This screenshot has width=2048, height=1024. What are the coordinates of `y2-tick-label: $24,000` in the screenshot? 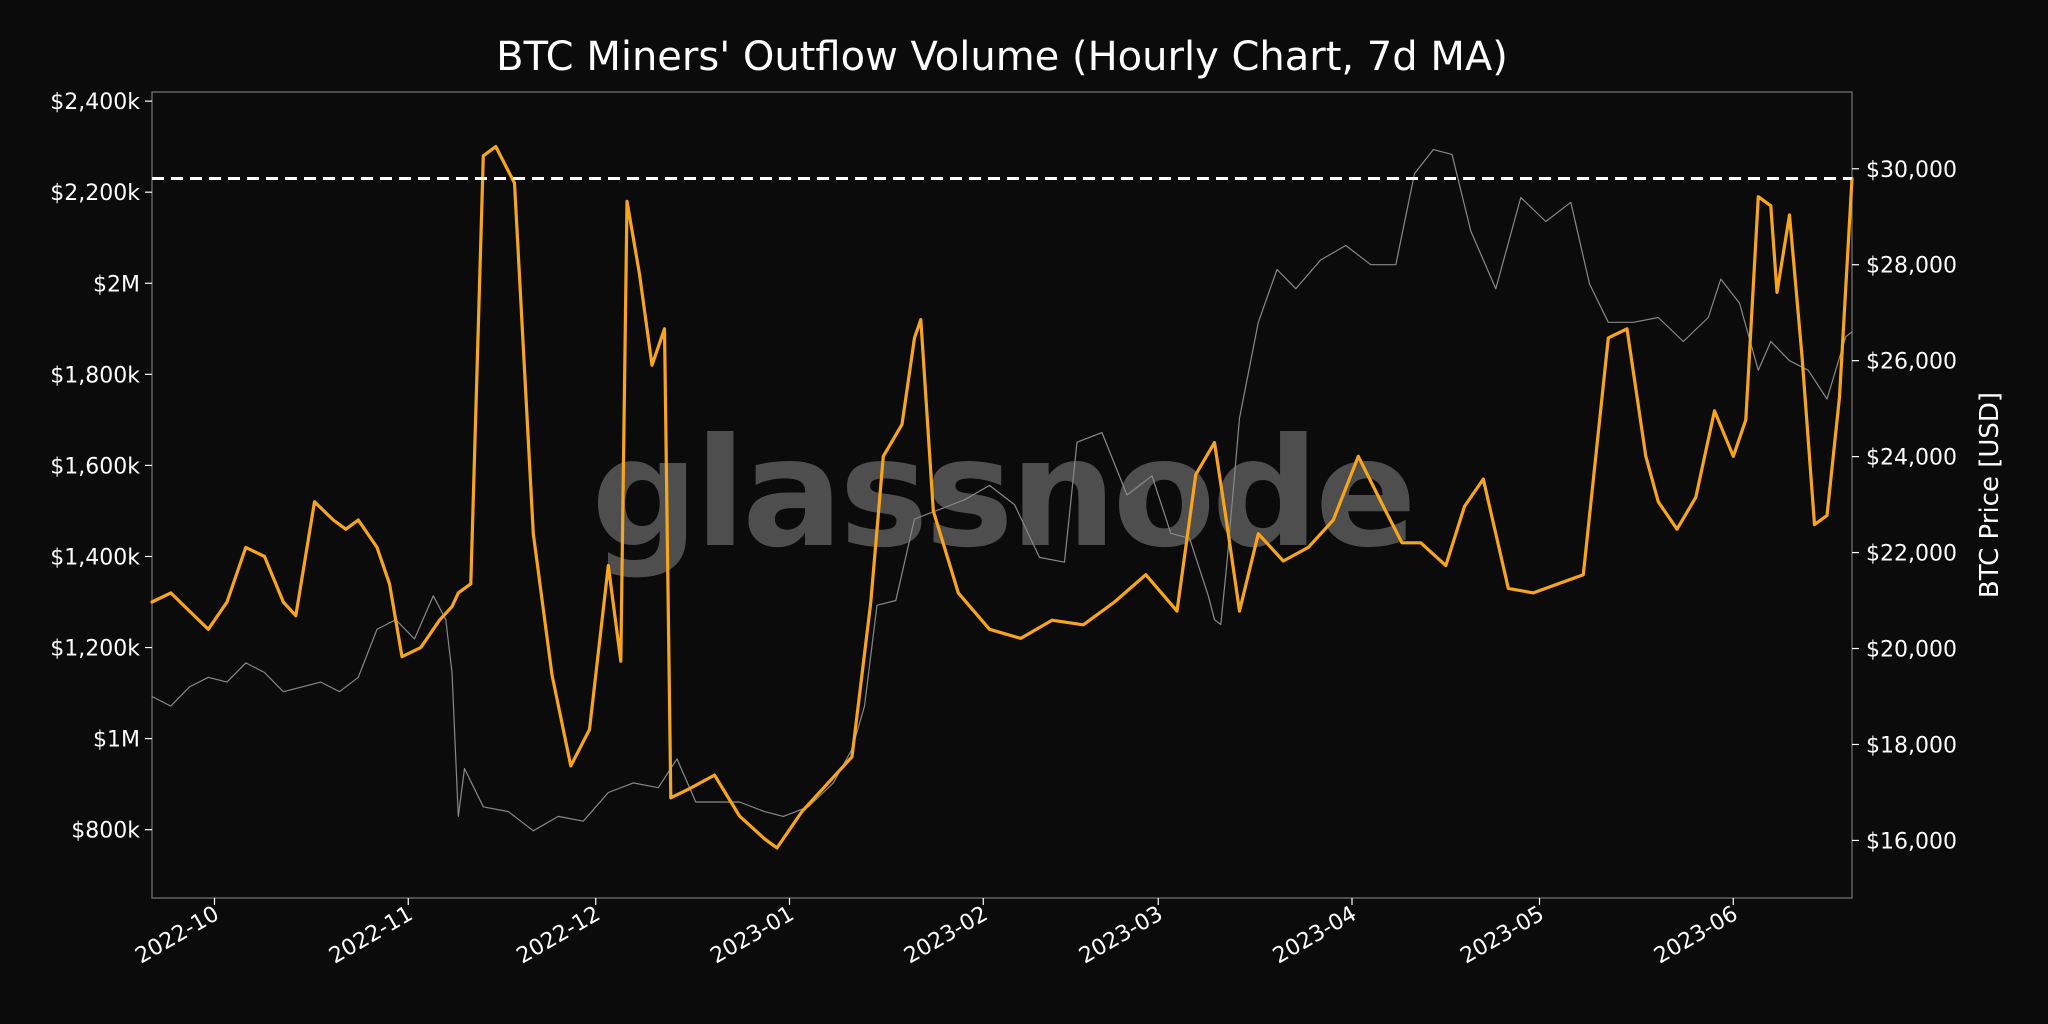 It's located at (1911, 458).